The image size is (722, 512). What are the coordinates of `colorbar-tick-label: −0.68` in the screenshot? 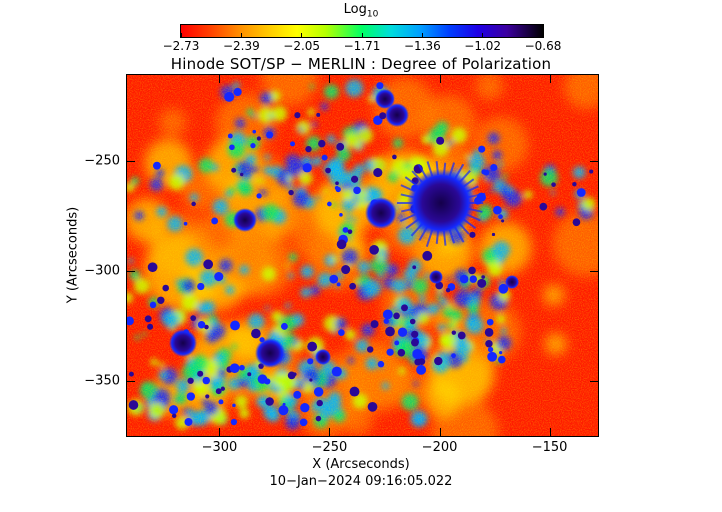 It's located at (543, 46).